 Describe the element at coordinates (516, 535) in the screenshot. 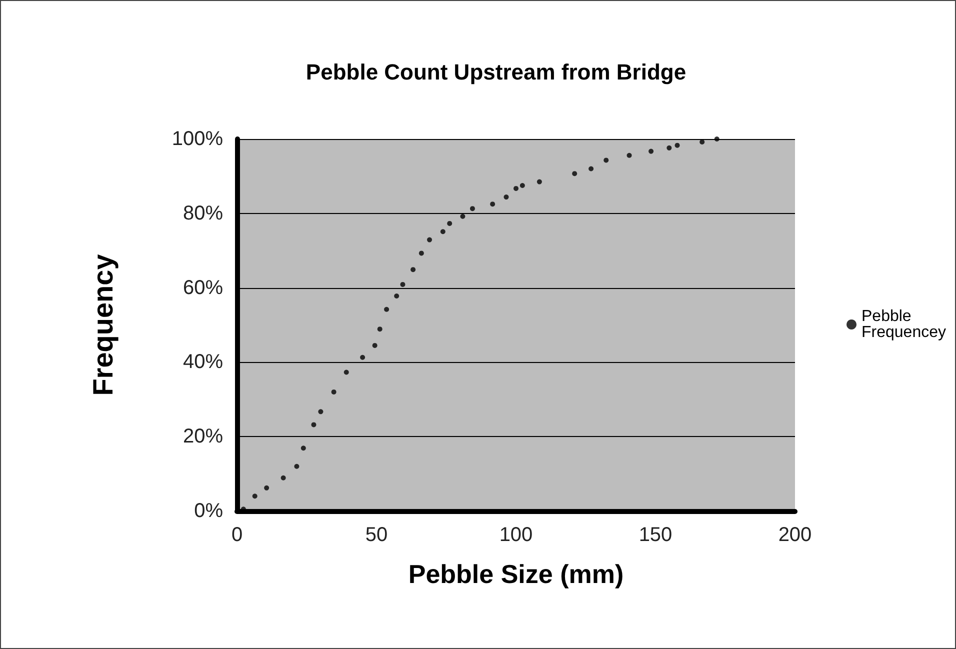

I see `x-tick-label: 100` at that location.